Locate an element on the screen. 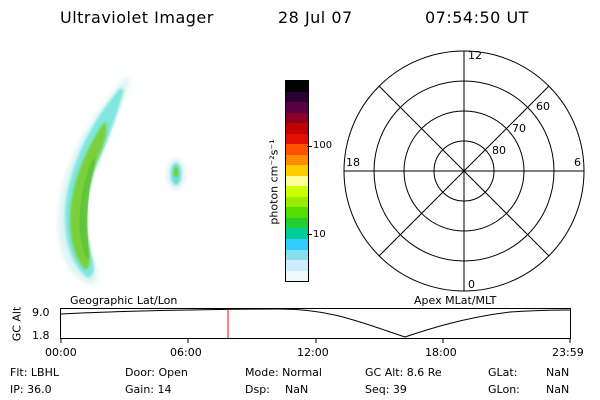  lat-label-70: 70 is located at coordinates (519, 128).